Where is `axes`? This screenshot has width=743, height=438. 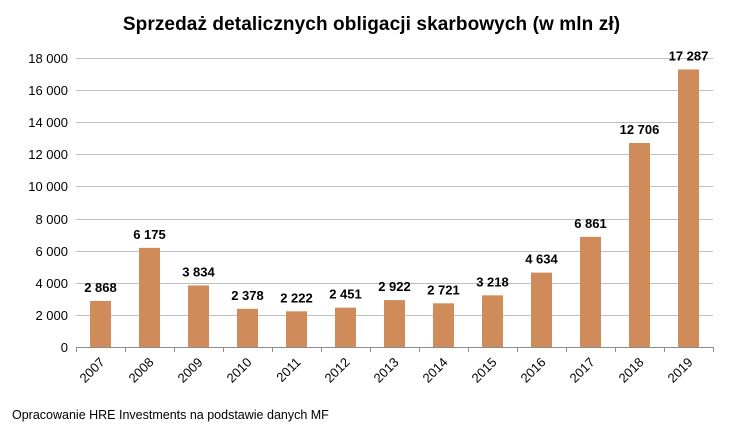
axes is located at coordinates (395, 349).